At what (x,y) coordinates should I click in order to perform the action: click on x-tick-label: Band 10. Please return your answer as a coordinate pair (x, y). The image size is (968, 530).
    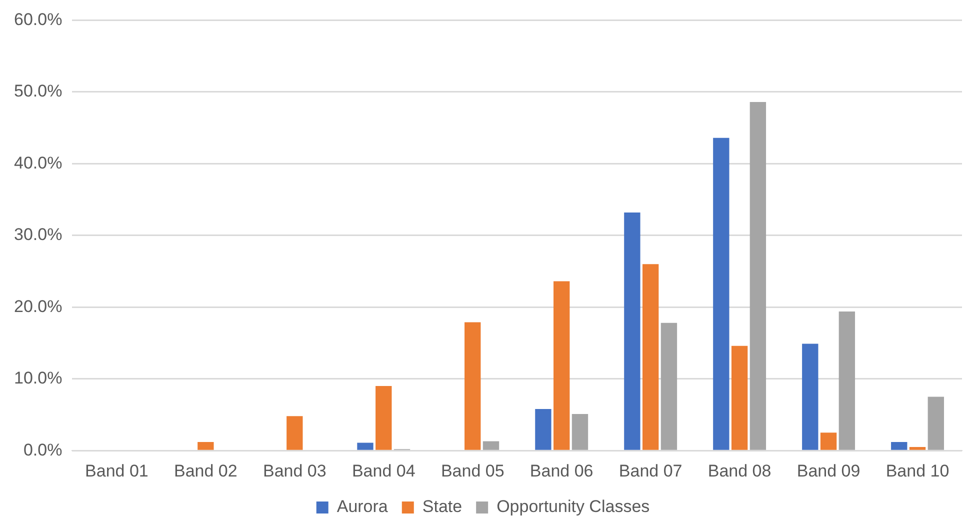
    Looking at the image, I should click on (918, 470).